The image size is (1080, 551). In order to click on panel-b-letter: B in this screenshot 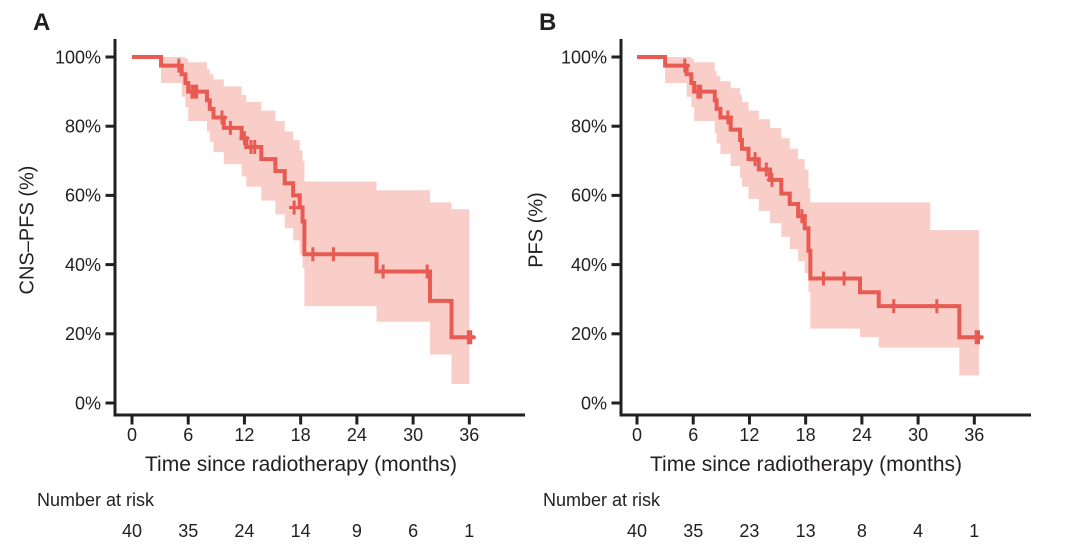, I will do `click(548, 22)`.